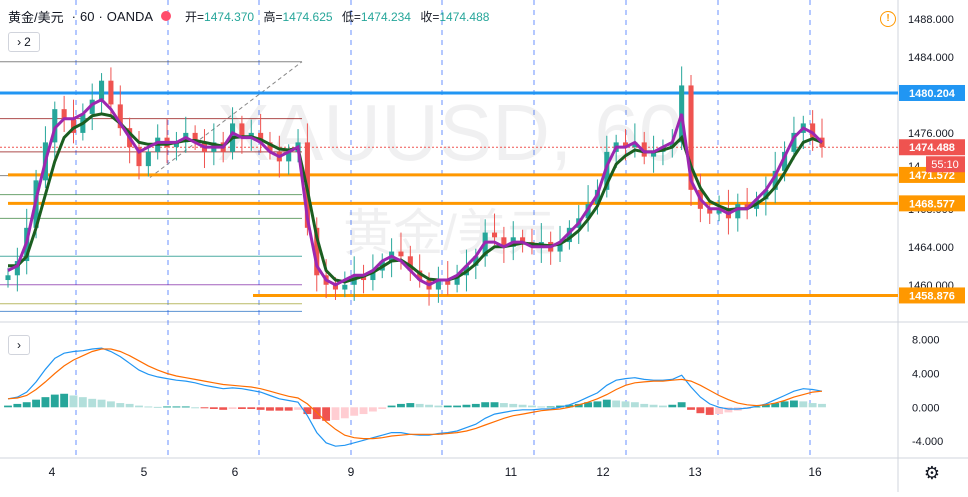 The width and height of the screenshot is (968, 497). Describe the element at coordinates (19, 345) in the screenshot. I see `macd-collapse-button: ›` at that location.